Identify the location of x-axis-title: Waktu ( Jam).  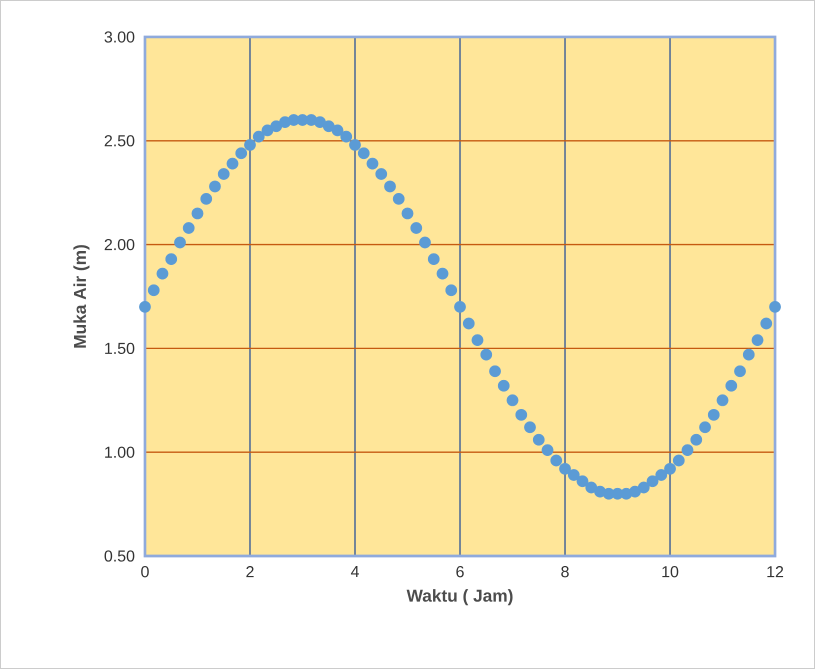
(459, 597).